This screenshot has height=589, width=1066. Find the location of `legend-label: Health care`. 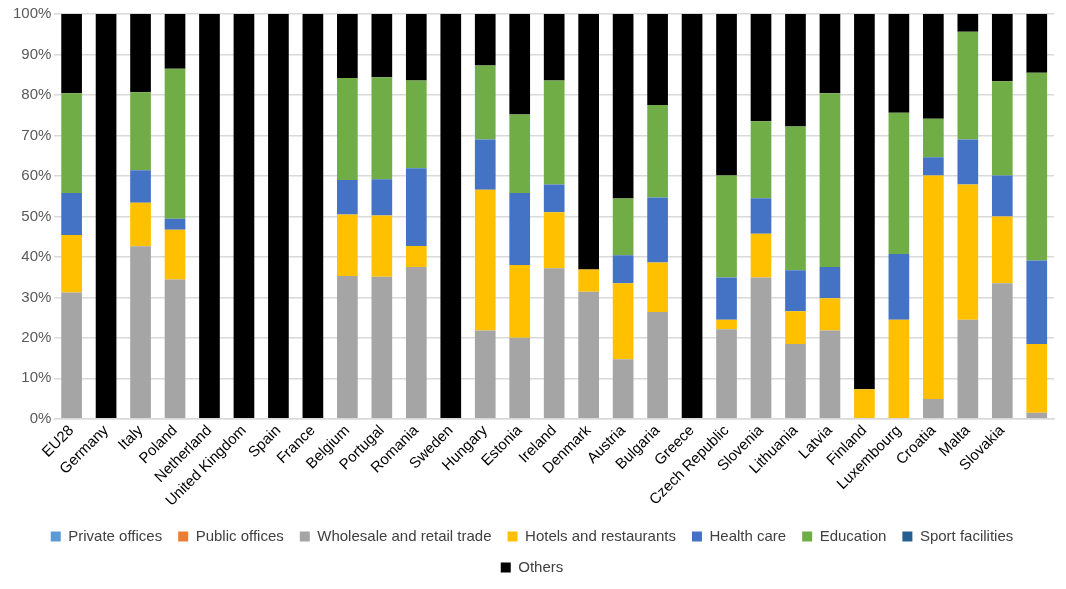

legend-label: Health care is located at coordinates (748, 535).